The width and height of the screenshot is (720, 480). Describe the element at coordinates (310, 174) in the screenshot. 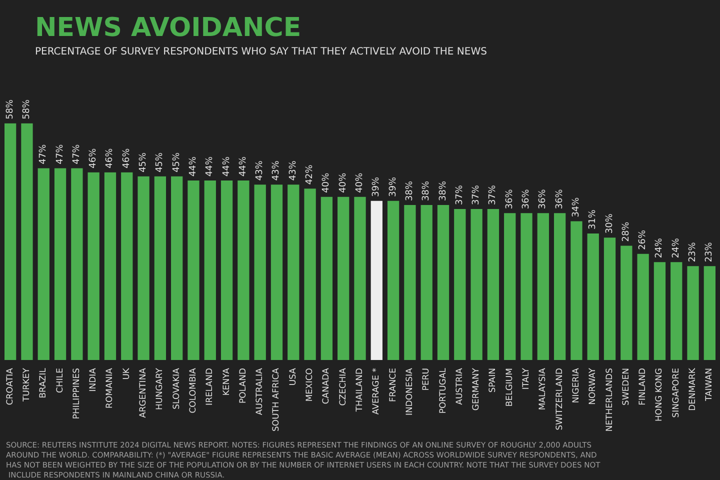

I see `data-label: 42%` at that location.